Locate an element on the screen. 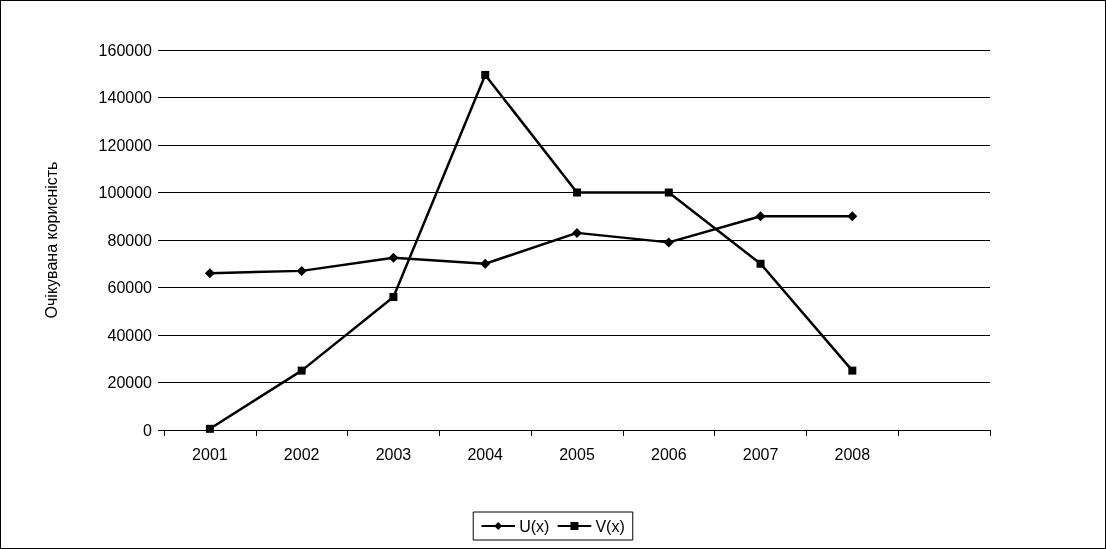 This screenshot has width=1106, height=549. x-tick-label: 2005 is located at coordinates (577, 454).